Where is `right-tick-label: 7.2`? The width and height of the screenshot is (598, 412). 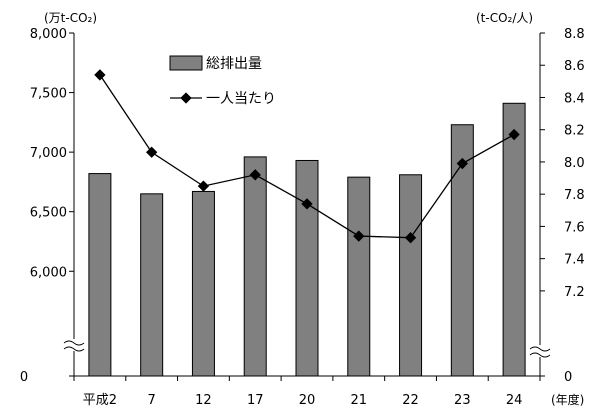
right-tick-label: 7.2 is located at coordinates (574, 292).